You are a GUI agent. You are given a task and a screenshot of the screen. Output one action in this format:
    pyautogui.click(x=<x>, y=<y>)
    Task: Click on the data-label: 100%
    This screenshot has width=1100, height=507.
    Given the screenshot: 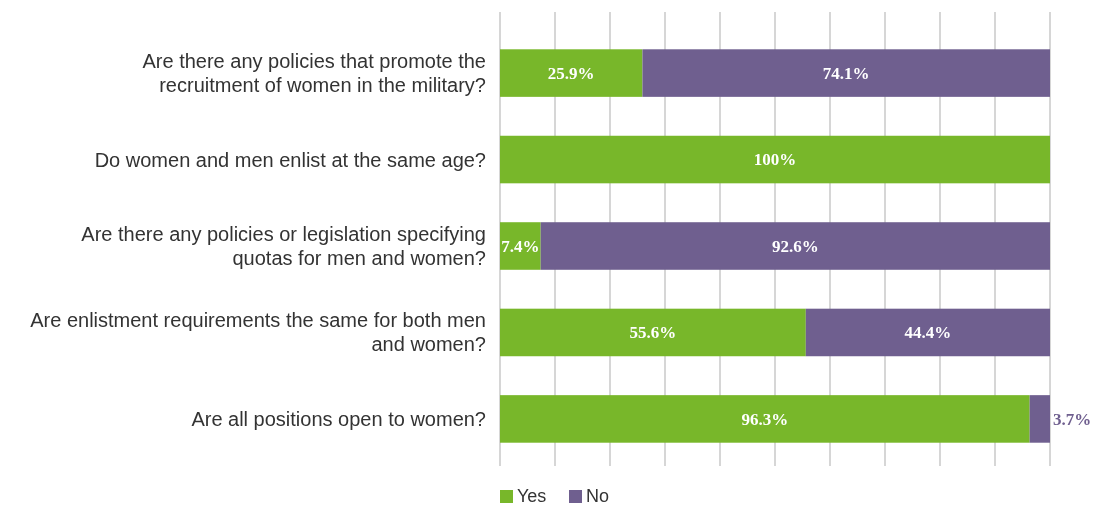 What is the action you would take?
    pyautogui.click(x=775, y=160)
    